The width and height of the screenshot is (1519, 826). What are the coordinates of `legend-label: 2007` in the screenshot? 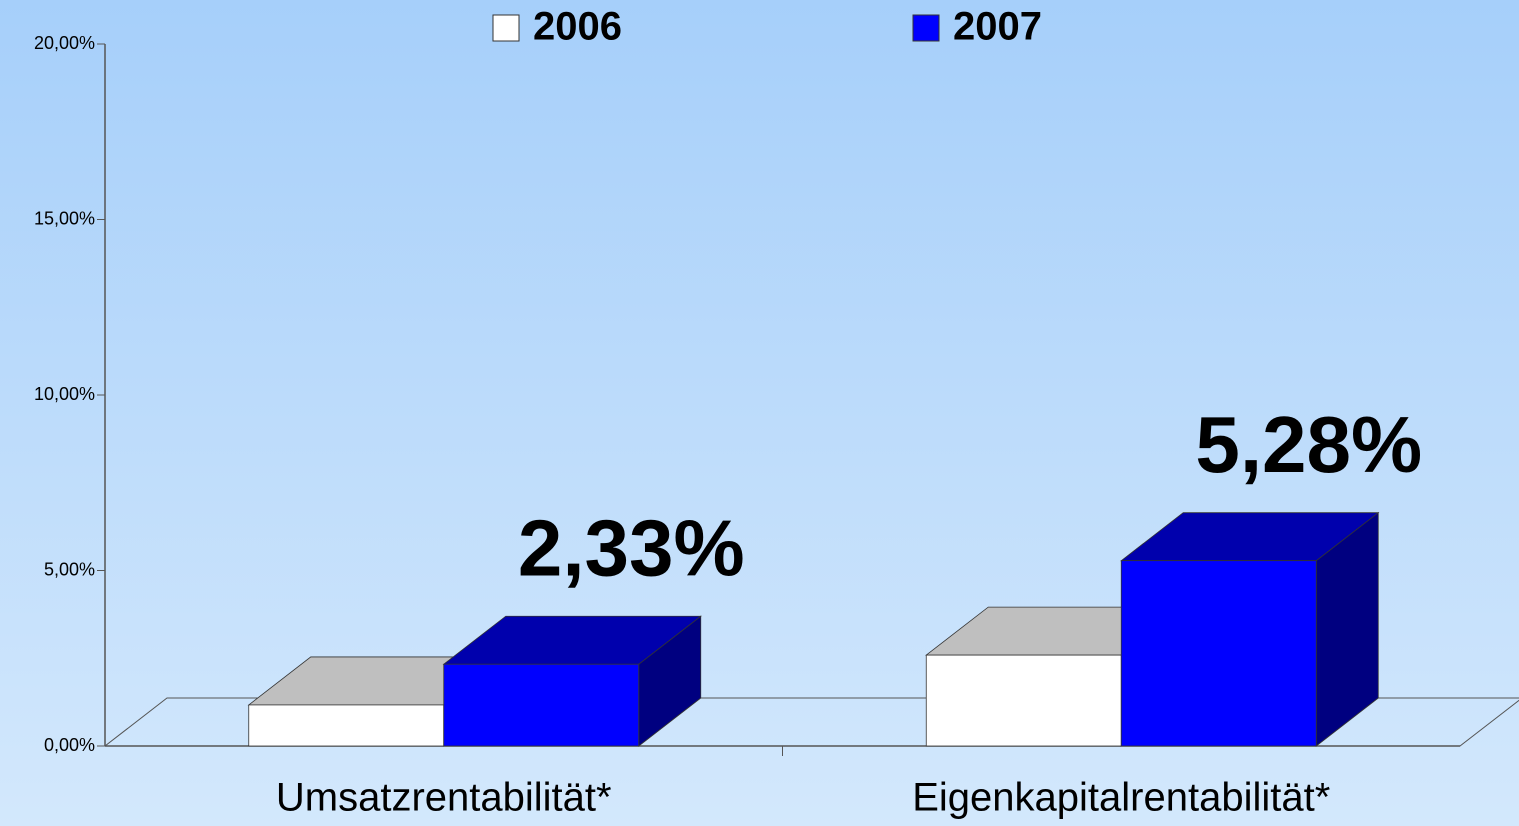 It's located at (997, 27).